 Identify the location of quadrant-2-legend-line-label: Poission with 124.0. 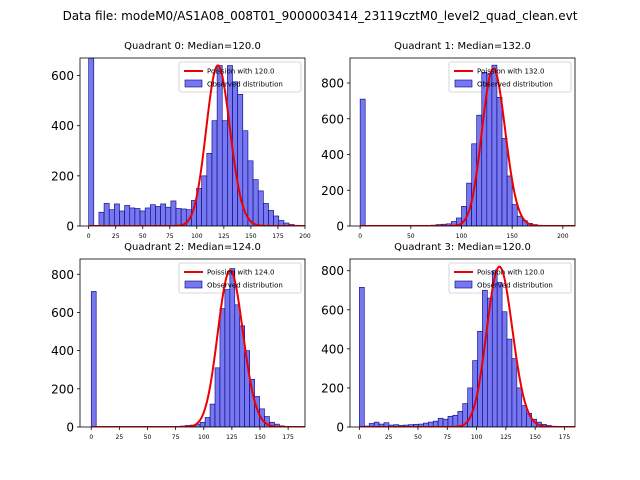
(241, 273).